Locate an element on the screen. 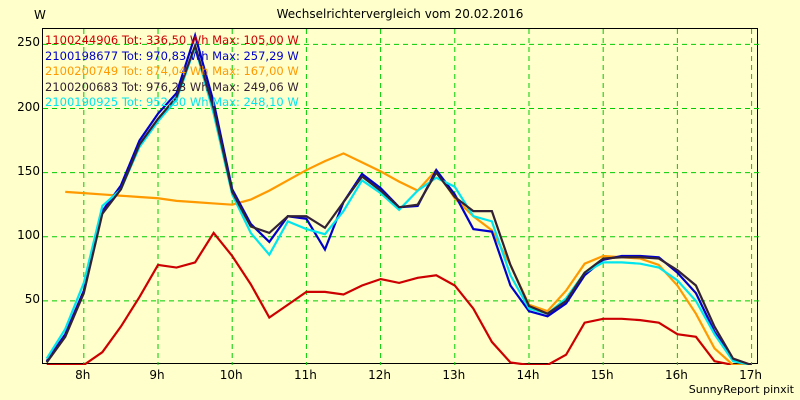 The height and width of the screenshot is (400, 800). y-tick-50: 50 is located at coordinates (32, 298).